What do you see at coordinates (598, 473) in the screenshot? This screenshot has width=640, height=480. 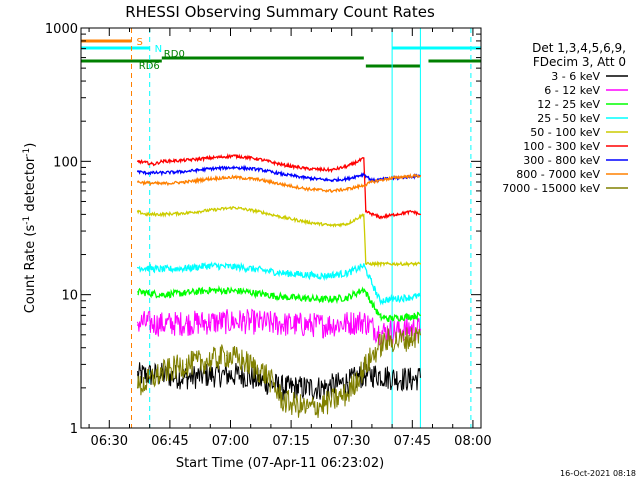 I see `footer-timestamp: 16-Oct-2021 08:18` at bounding box center [598, 473].